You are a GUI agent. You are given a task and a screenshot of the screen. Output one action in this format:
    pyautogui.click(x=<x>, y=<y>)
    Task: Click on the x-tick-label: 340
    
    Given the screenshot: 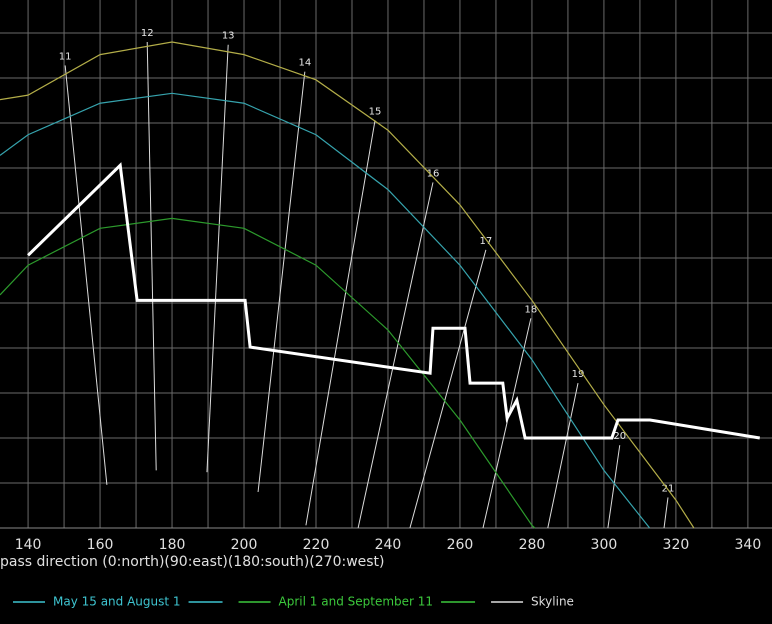 What is the action you would take?
    pyautogui.click(x=748, y=545)
    